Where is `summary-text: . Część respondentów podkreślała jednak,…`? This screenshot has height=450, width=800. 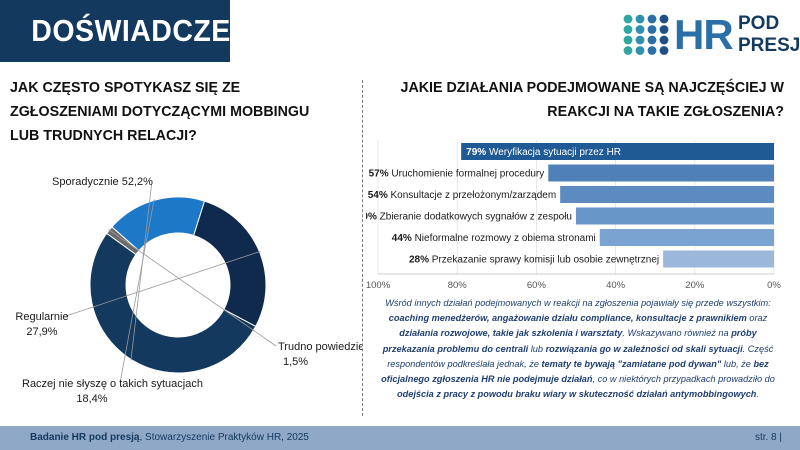 summary-text: . Część respondentów podkreślała jednak,… is located at coordinates (580, 356).